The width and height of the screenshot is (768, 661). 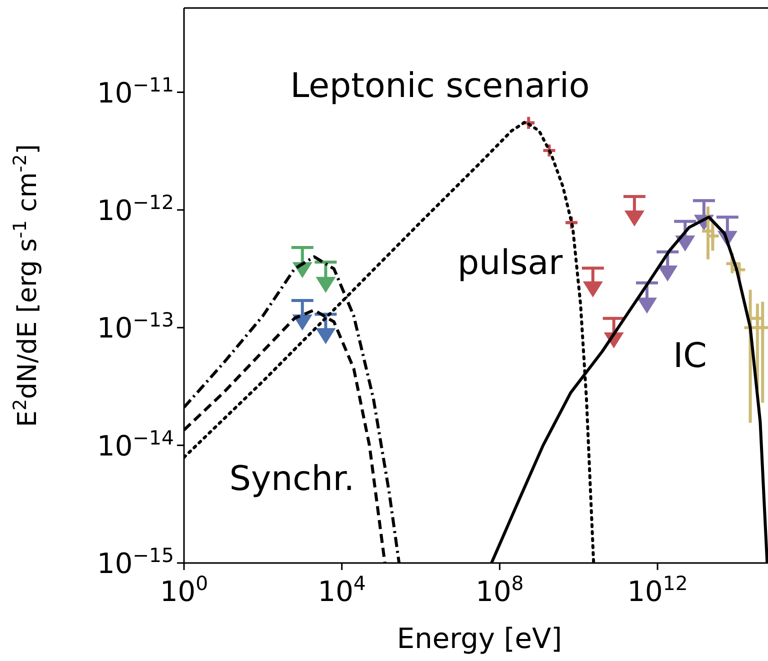 What do you see at coordinates (292, 479) in the screenshot?
I see `annotation: Synchr.` at bounding box center [292, 479].